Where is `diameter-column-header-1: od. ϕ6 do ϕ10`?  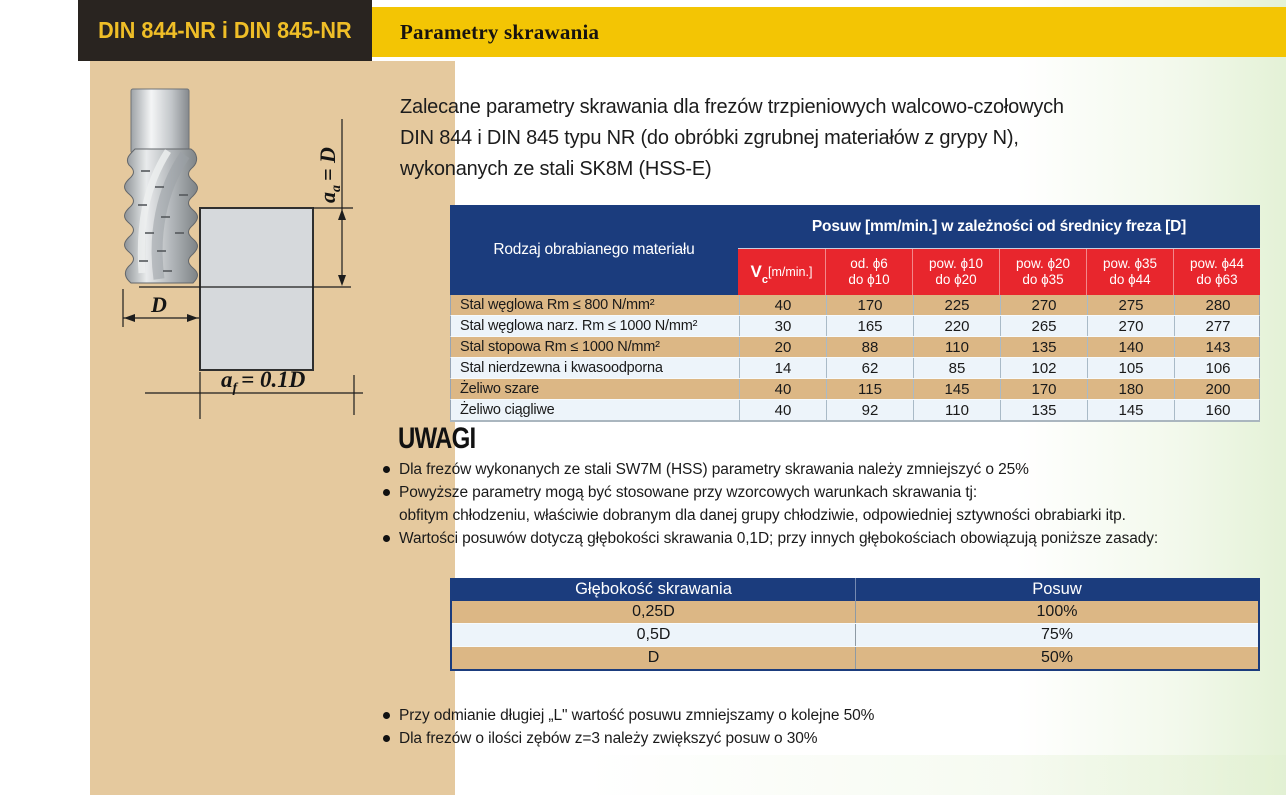 diameter-column-header-1: od. ϕ6 do ϕ10 is located at coordinates (868, 272).